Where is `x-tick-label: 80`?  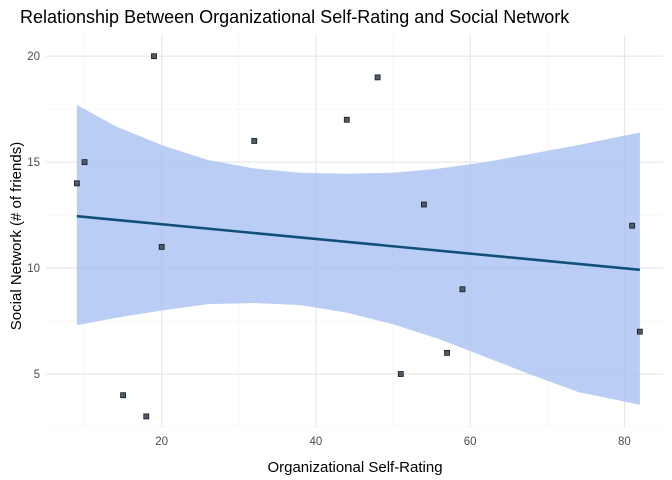 x-tick-label: 80 is located at coordinates (624, 442).